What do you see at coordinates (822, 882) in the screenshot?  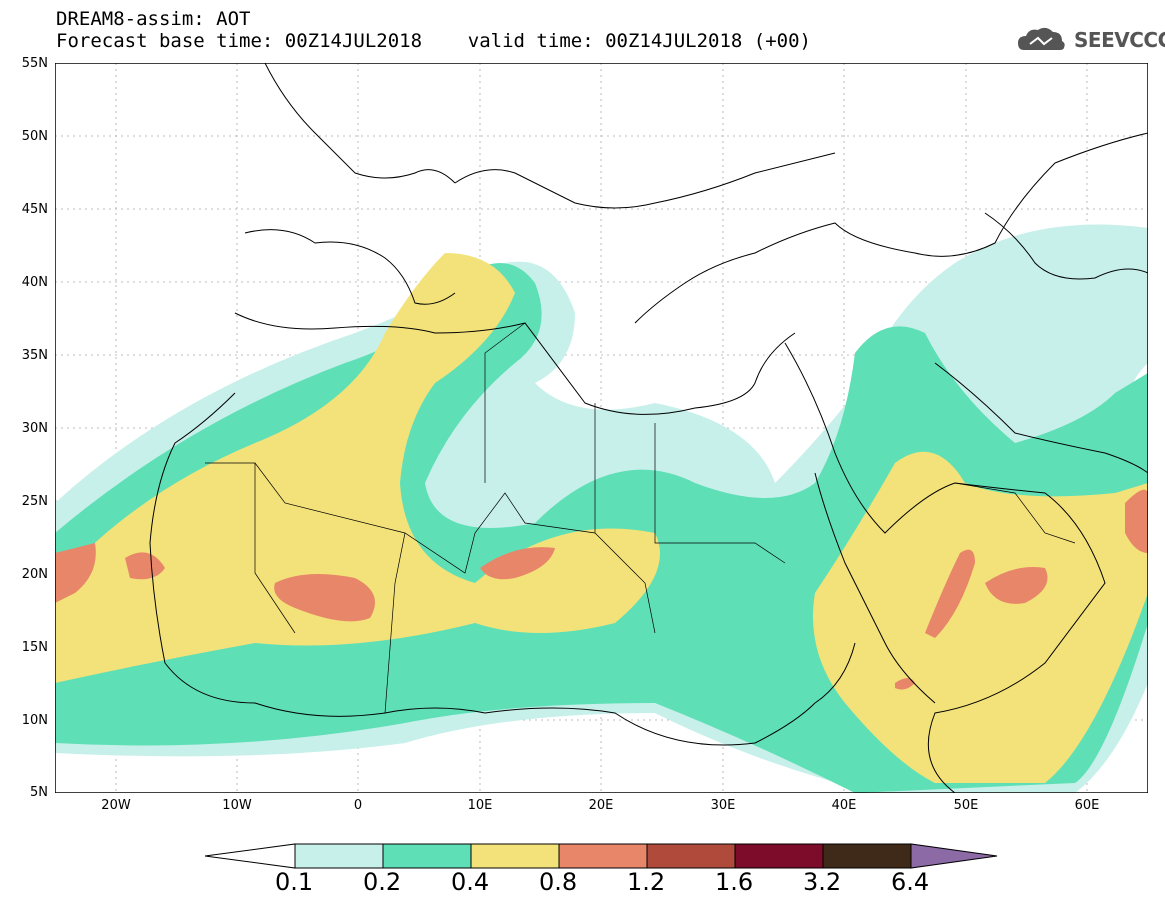 I see `colorbar-label: 3.2` at bounding box center [822, 882].